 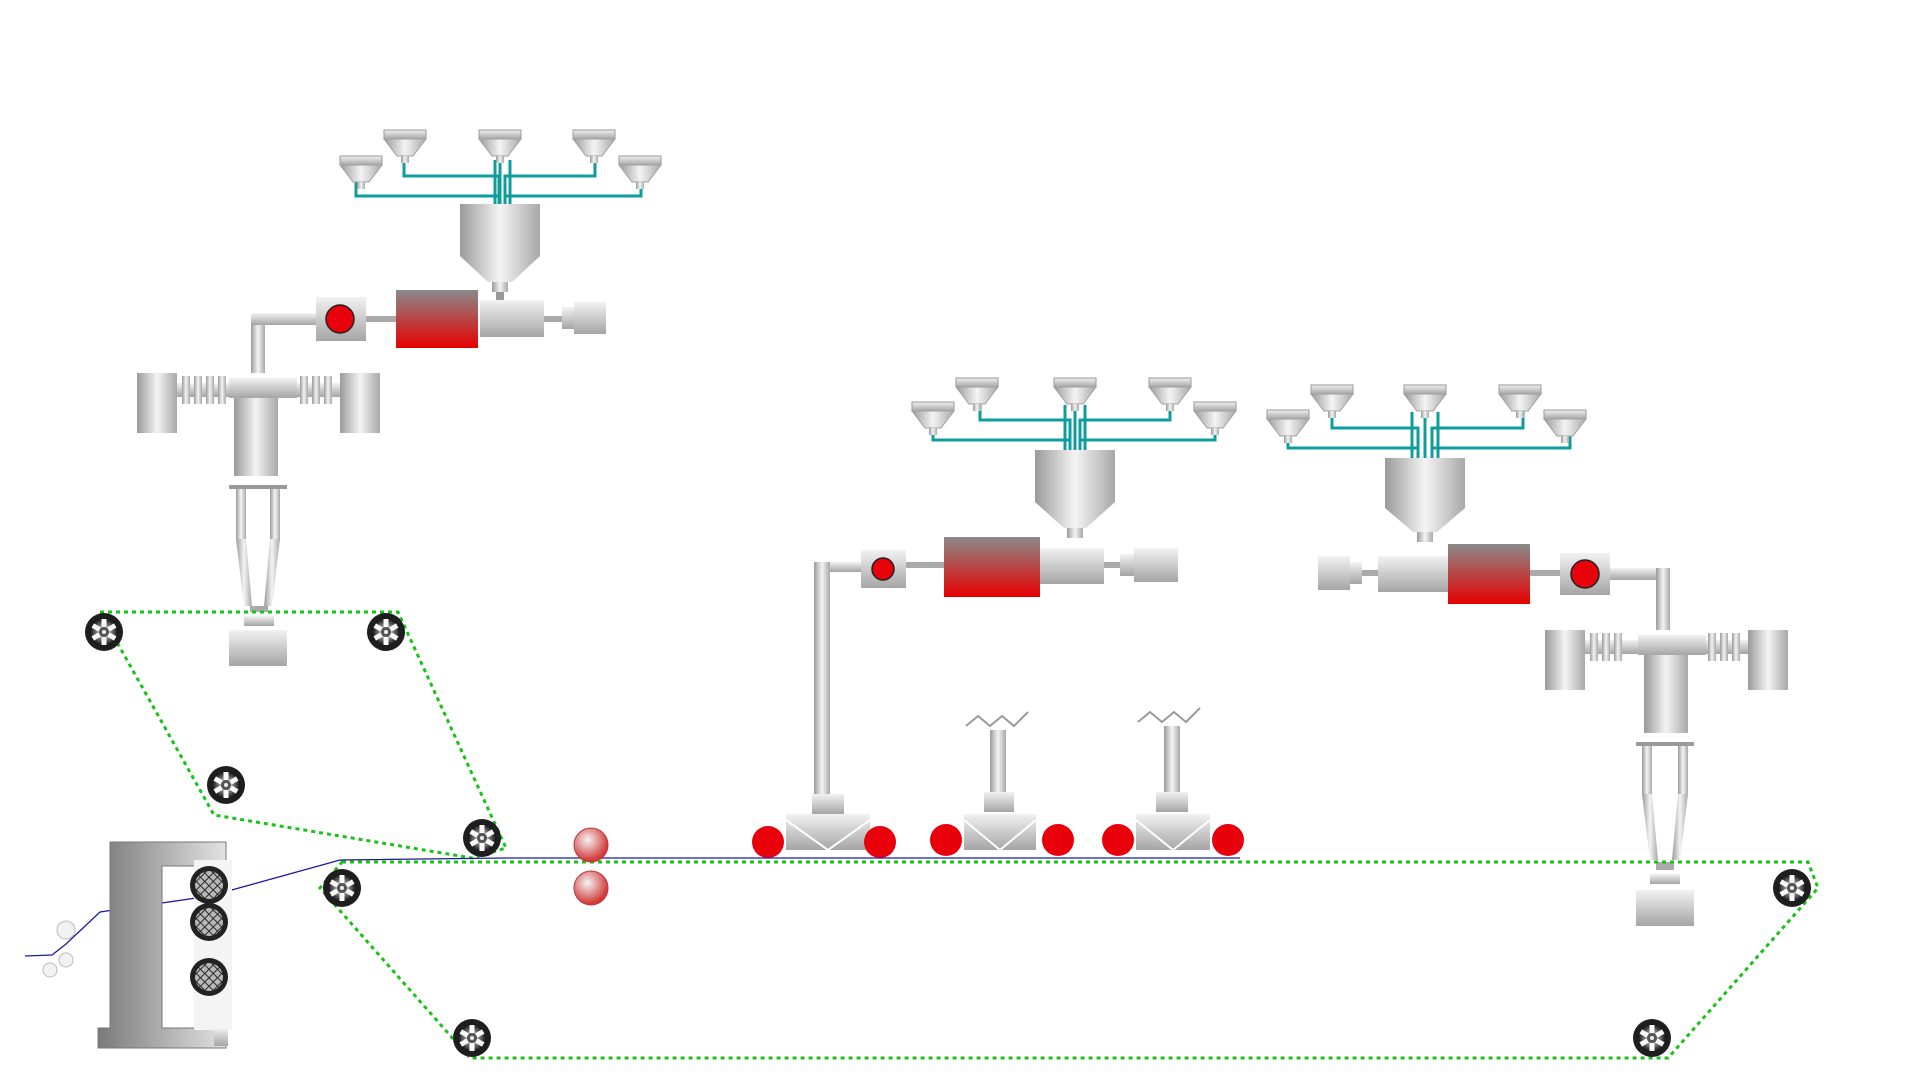 I want to click on unwind-rolls, so click(x=59, y=949).